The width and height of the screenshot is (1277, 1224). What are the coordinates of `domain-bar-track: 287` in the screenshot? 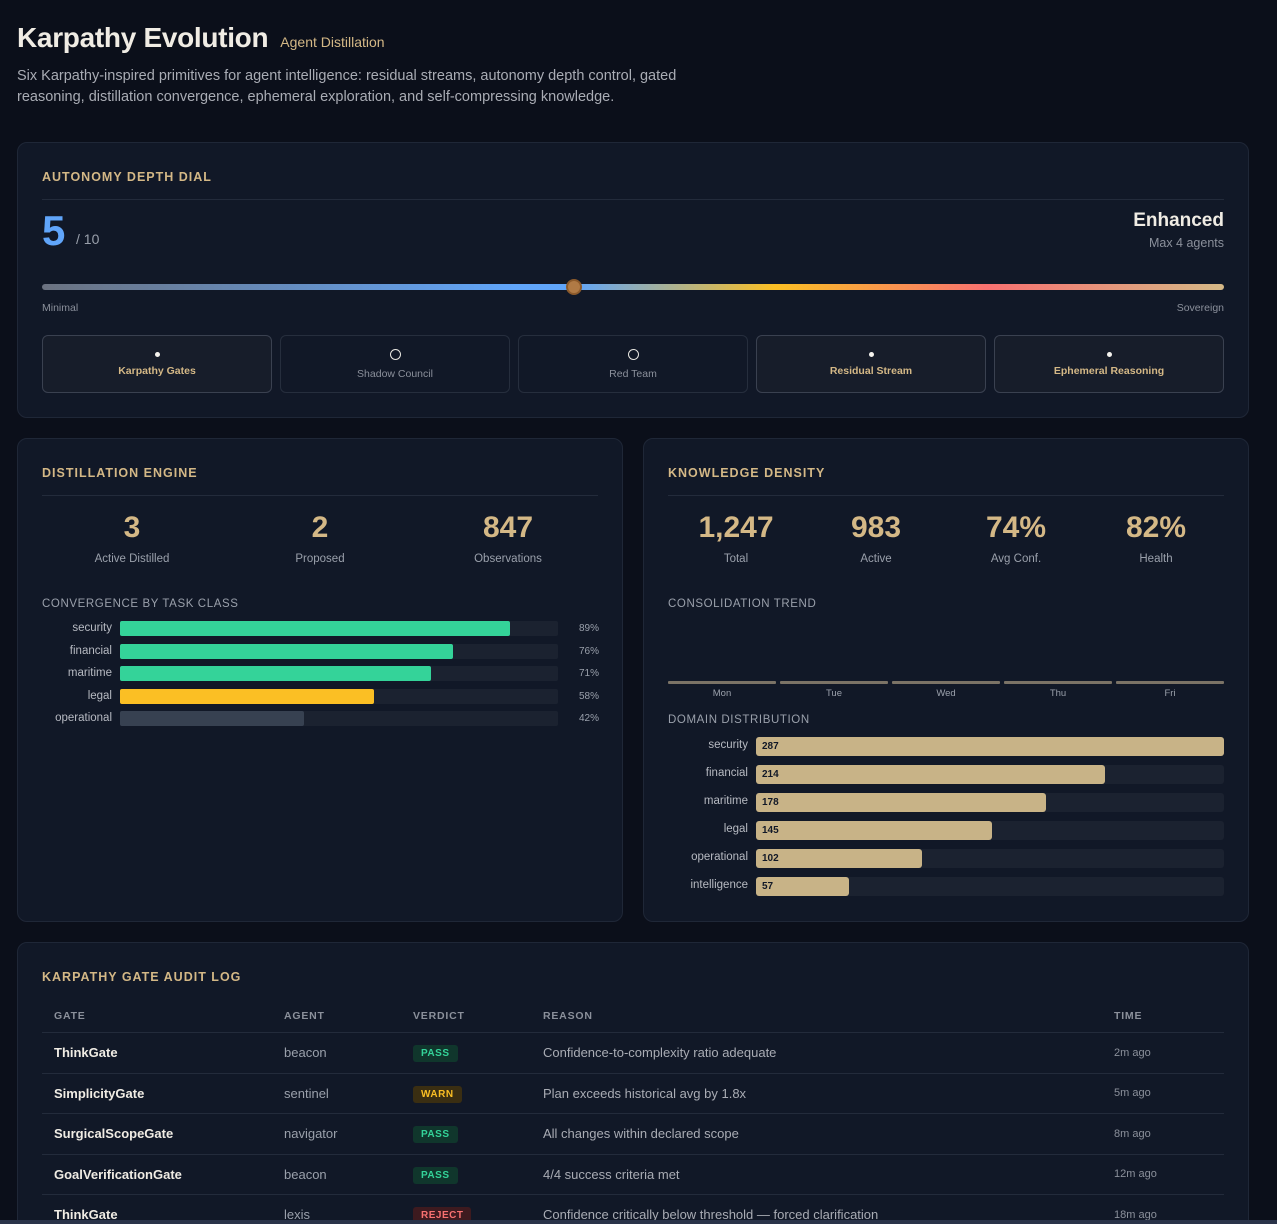 It's located at (990, 746).